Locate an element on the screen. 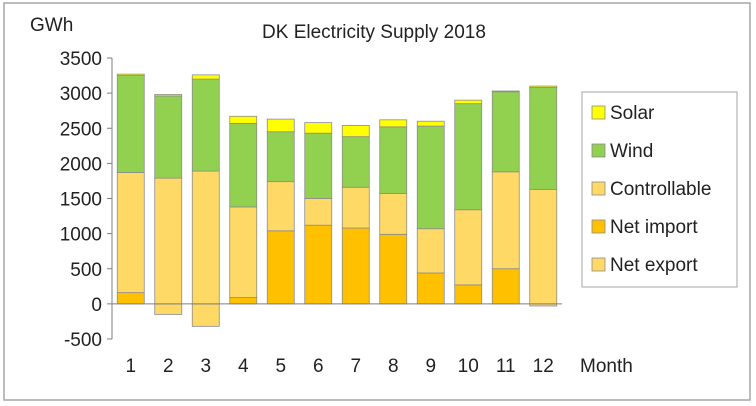 This screenshot has width=756, height=406. y-tick-label: 2500 is located at coordinates (81, 129).